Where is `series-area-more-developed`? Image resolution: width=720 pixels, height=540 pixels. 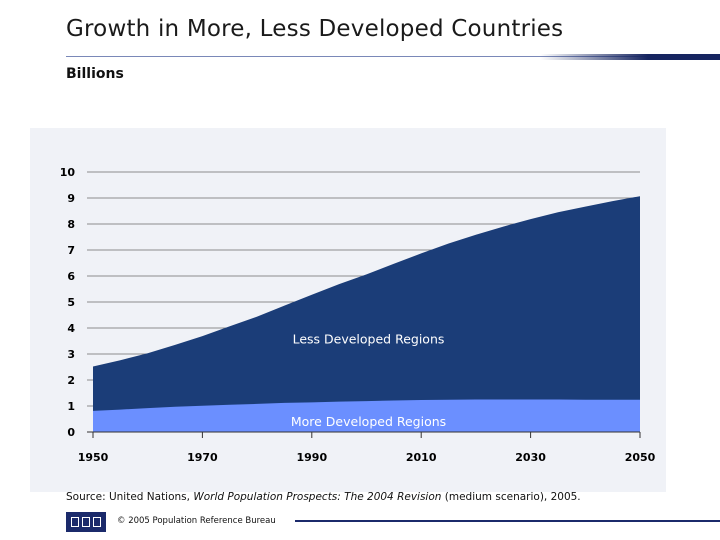
series-area-more-developed is located at coordinates (366, 415).